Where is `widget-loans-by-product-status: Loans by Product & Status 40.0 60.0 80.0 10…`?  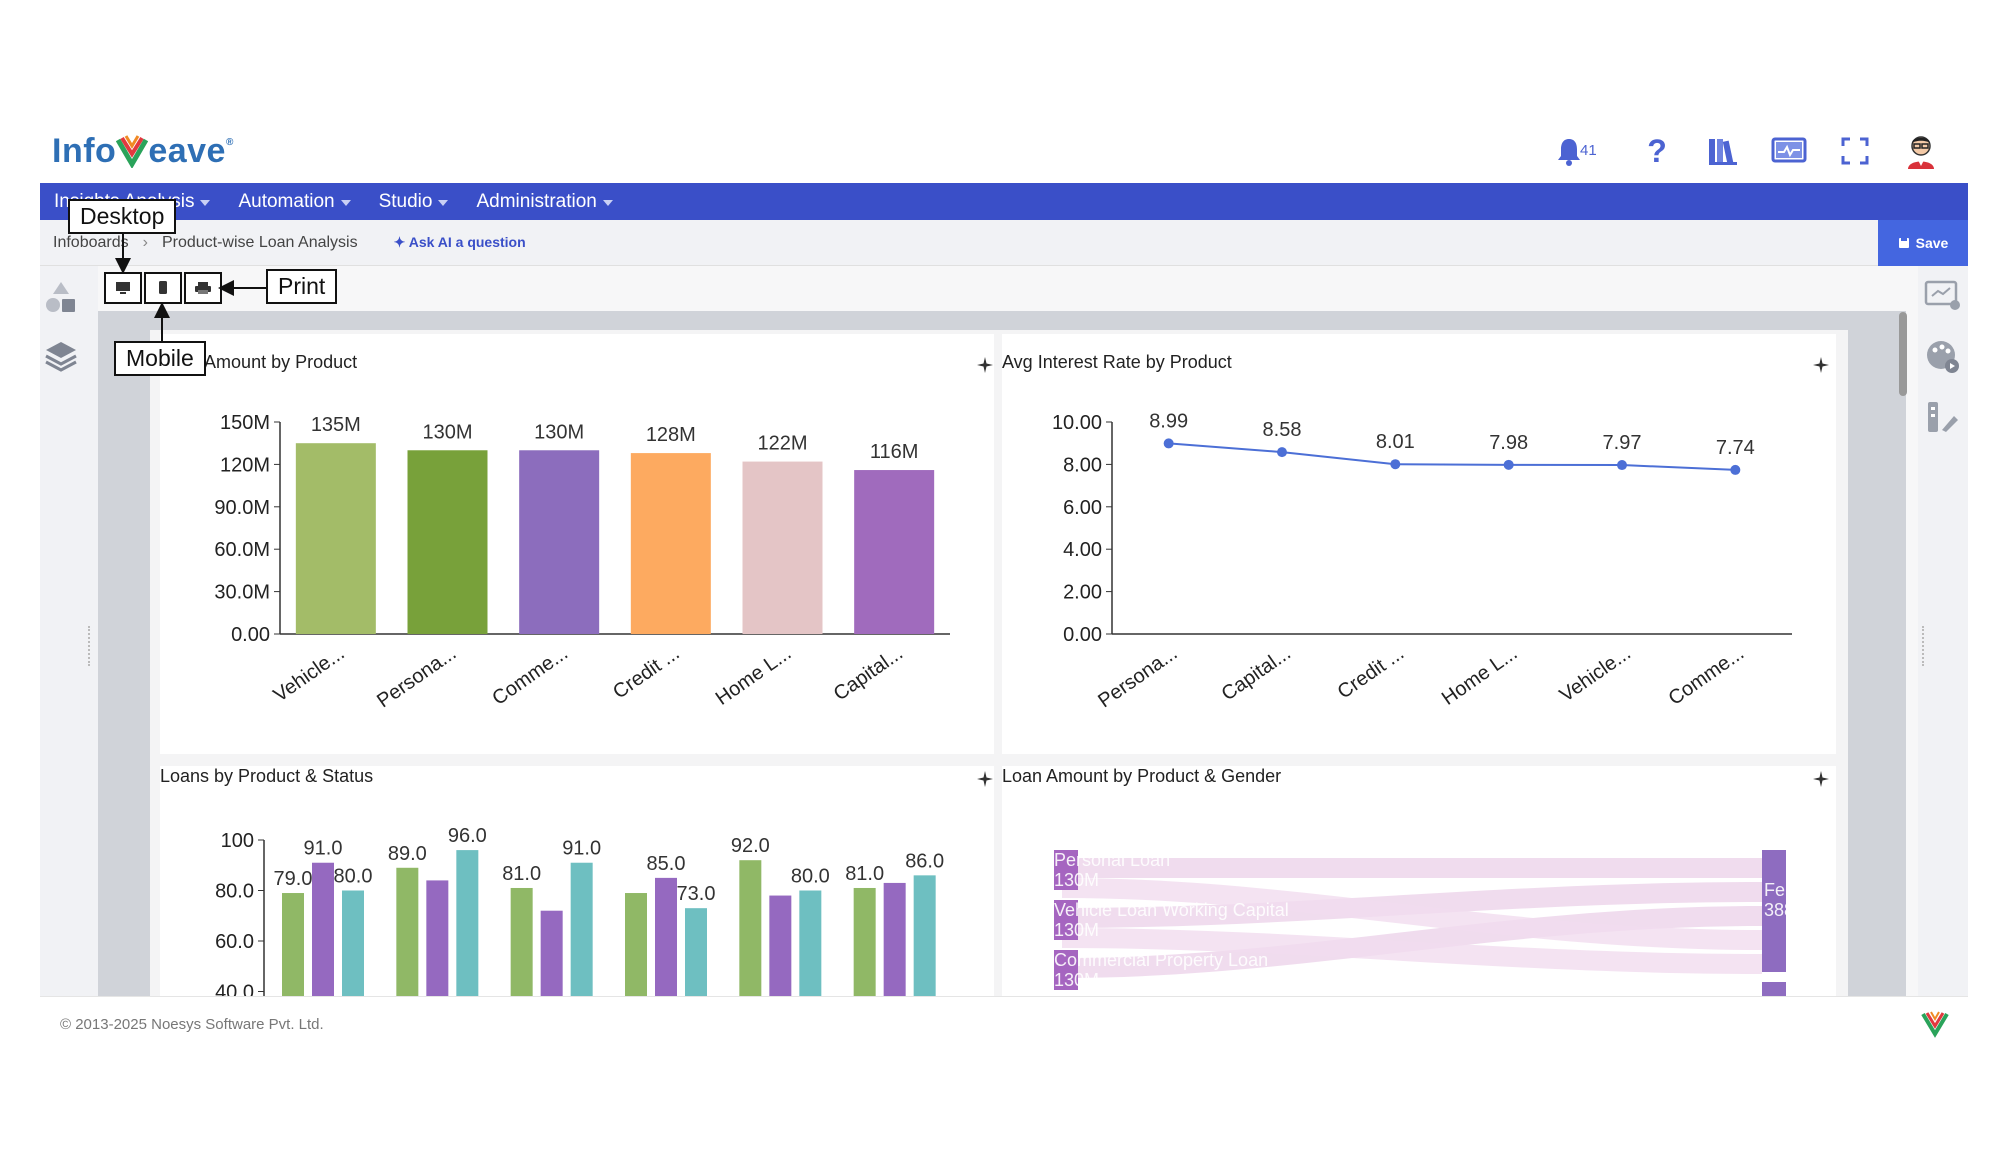
widget-loans-by-product-status: Loans by Product & Status 40.0 60.0 80.0 10… is located at coordinates (577, 881).